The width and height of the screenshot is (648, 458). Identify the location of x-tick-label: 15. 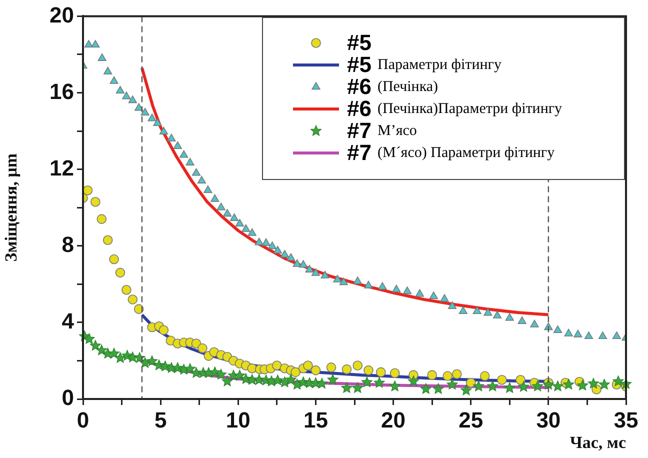
(315, 419).